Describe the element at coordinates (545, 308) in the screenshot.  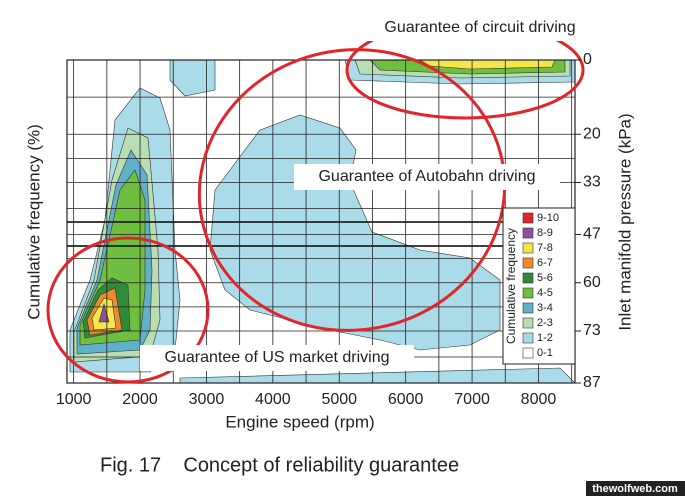
I see `legend-label: 3-4` at that location.